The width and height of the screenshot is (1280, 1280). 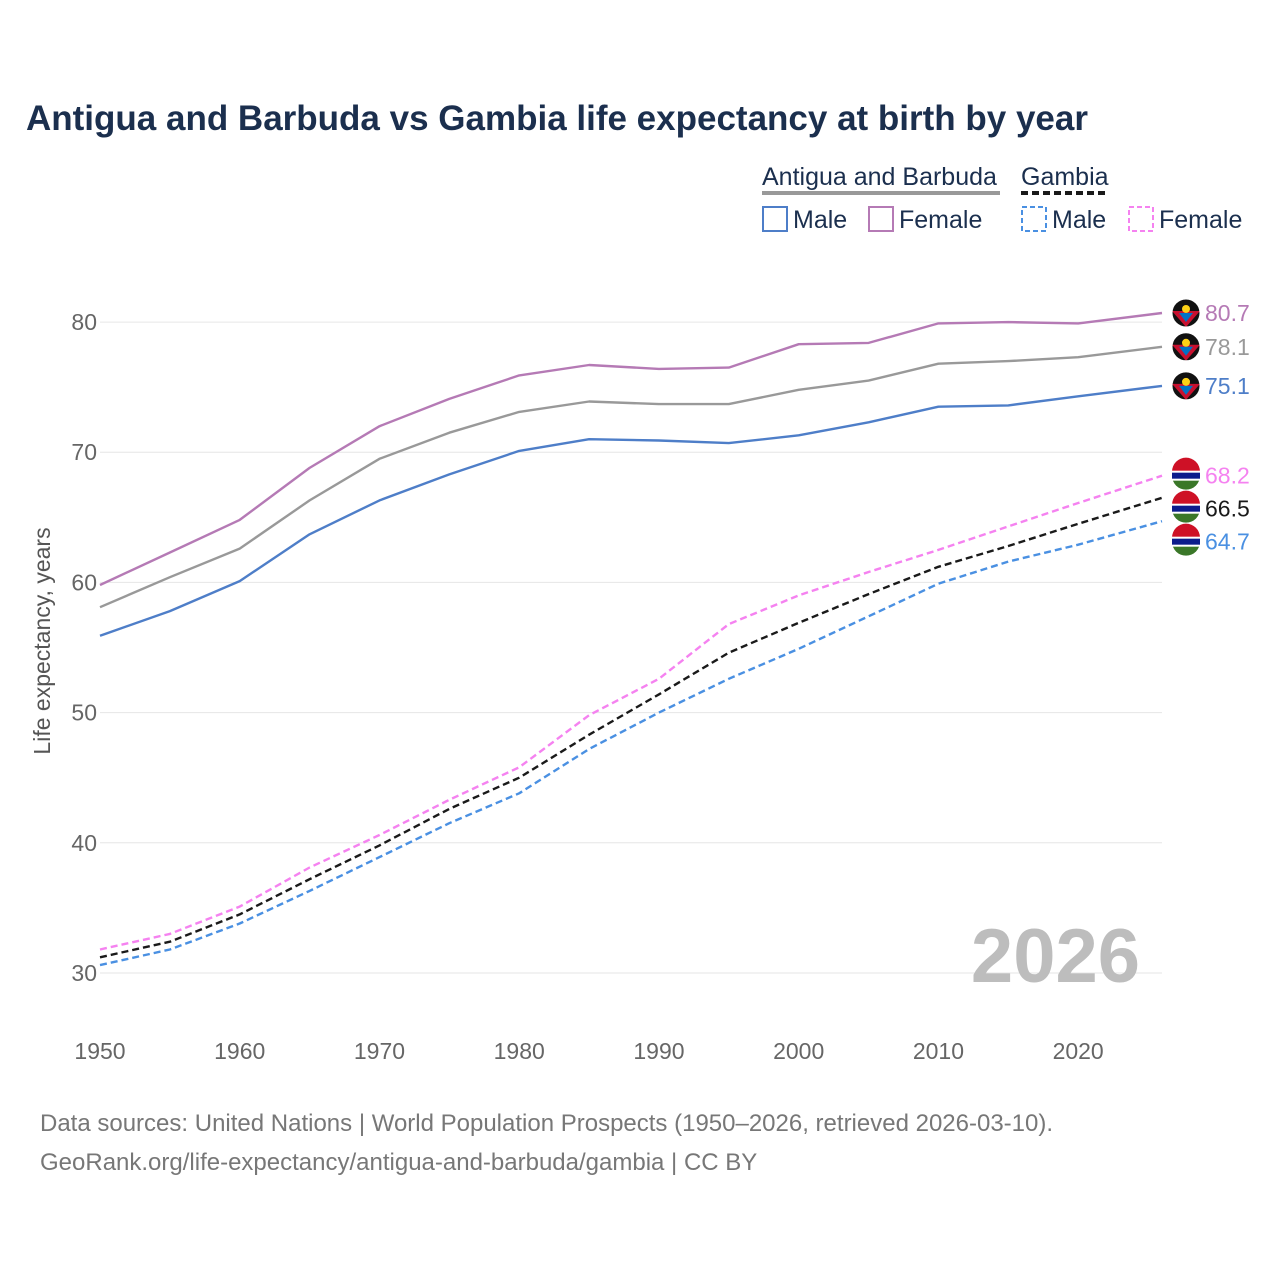 What do you see at coordinates (1186, 386) in the screenshot?
I see `end-marker-antigua-and-barbuda-male` at bounding box center [1186, 386].